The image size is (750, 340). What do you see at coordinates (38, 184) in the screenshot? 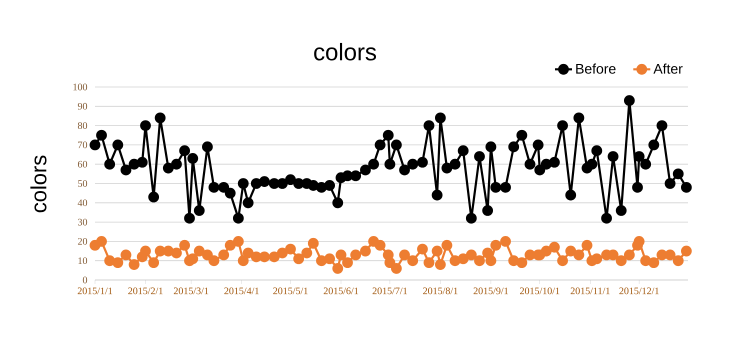
I see `y-axis-title: colors` at bounding box center [38, 184].